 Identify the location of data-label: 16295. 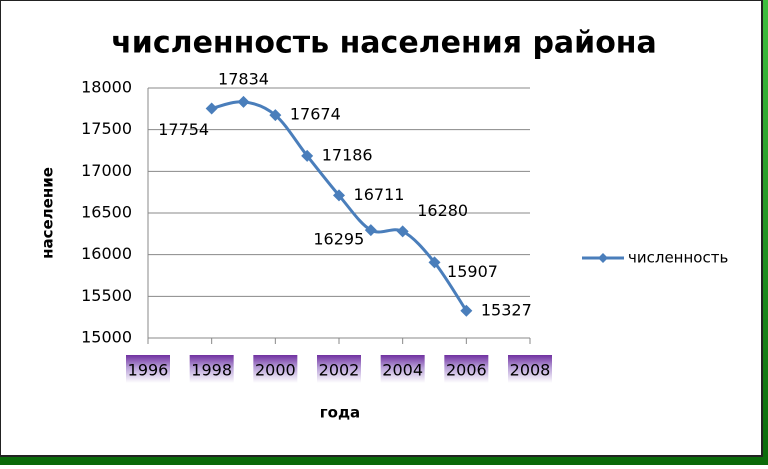
(338, 239).